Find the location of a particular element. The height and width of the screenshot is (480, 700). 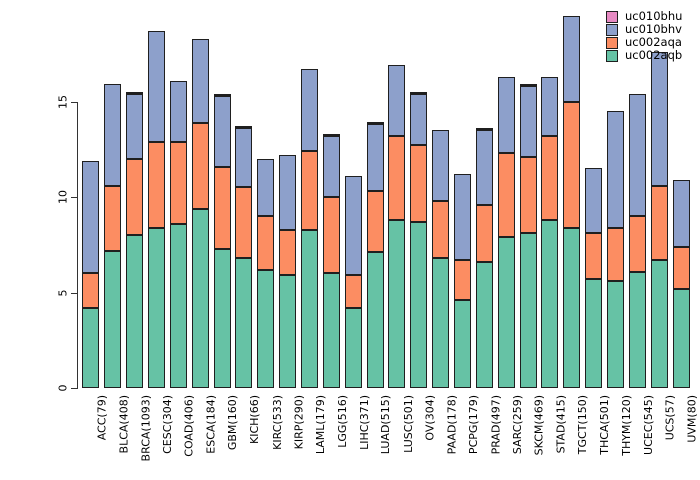

x-label-cell: THYM(120) is located at coordinates (619, 437).